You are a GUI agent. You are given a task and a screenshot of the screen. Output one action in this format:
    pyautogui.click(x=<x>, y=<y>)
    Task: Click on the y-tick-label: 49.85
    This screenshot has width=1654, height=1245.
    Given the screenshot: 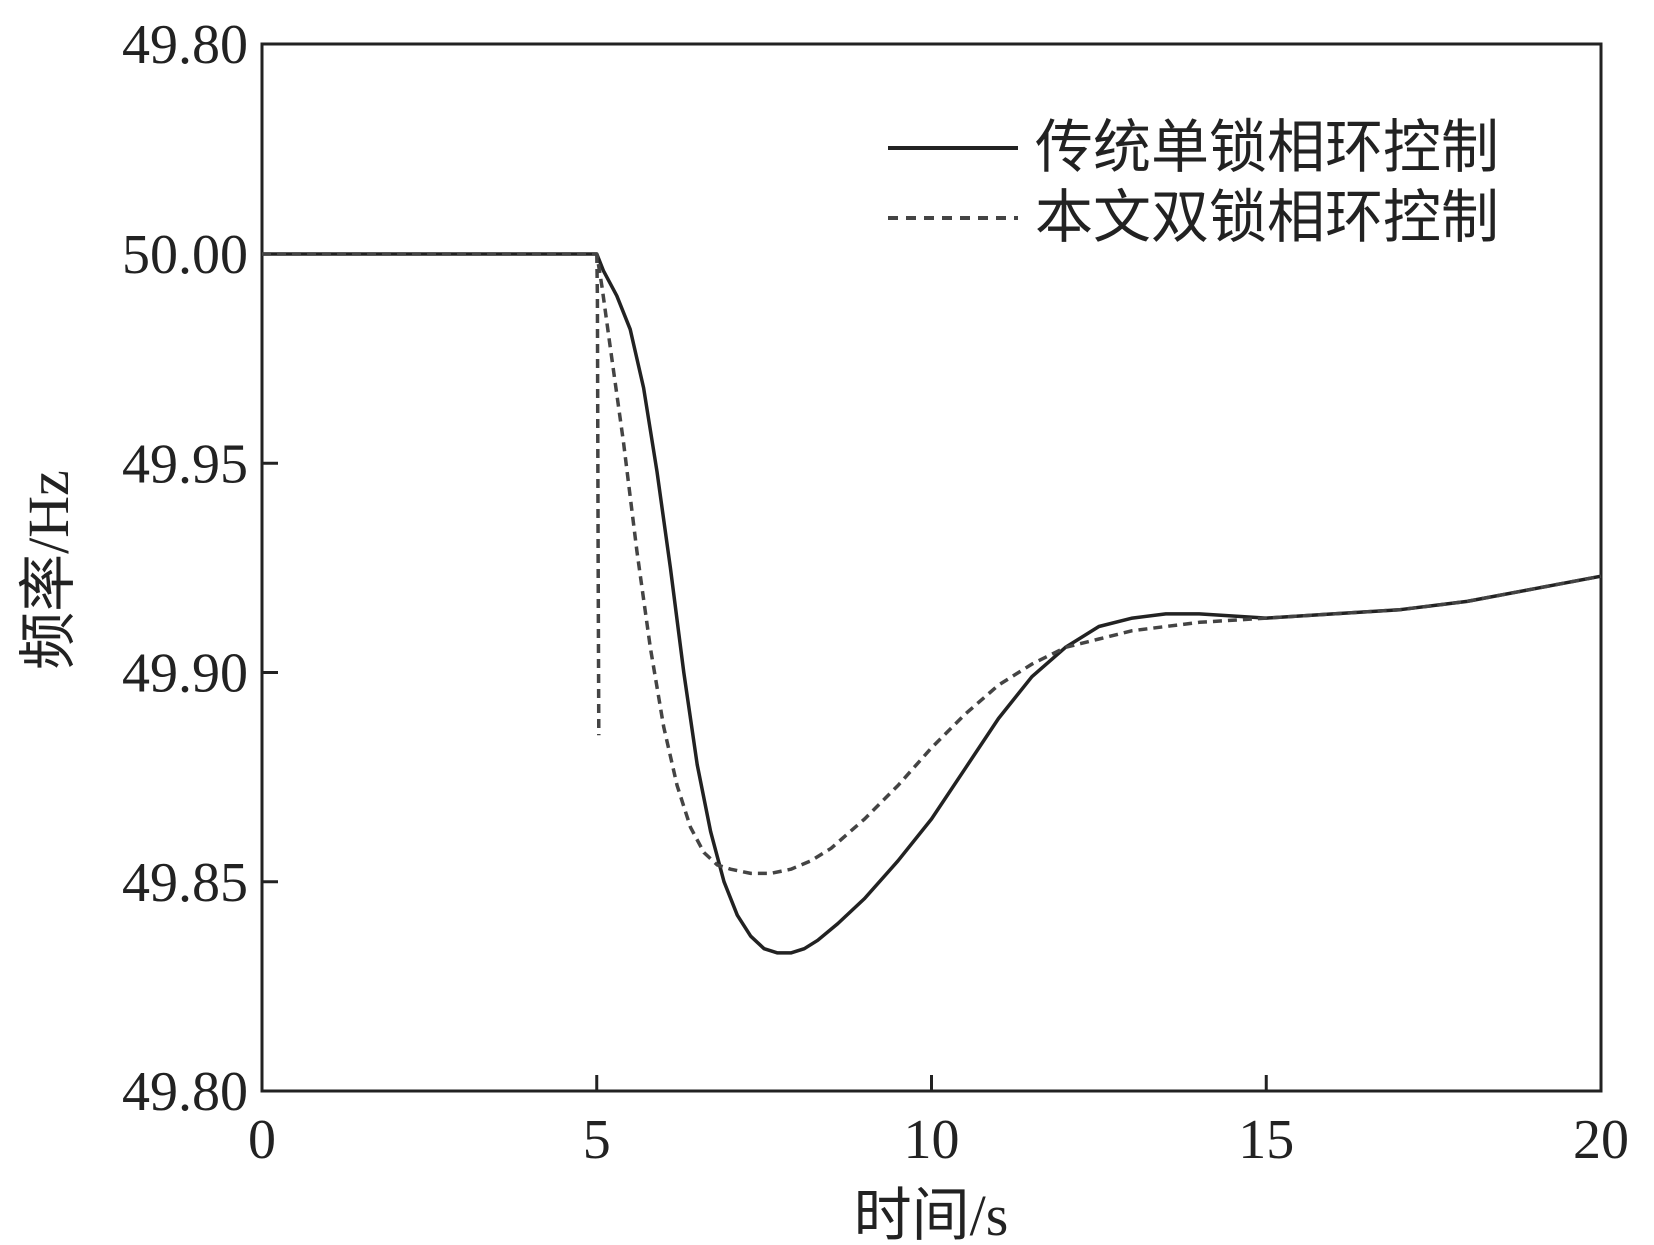 What is the action you would take?
    pyautogui.click(x=185, y=883)
    